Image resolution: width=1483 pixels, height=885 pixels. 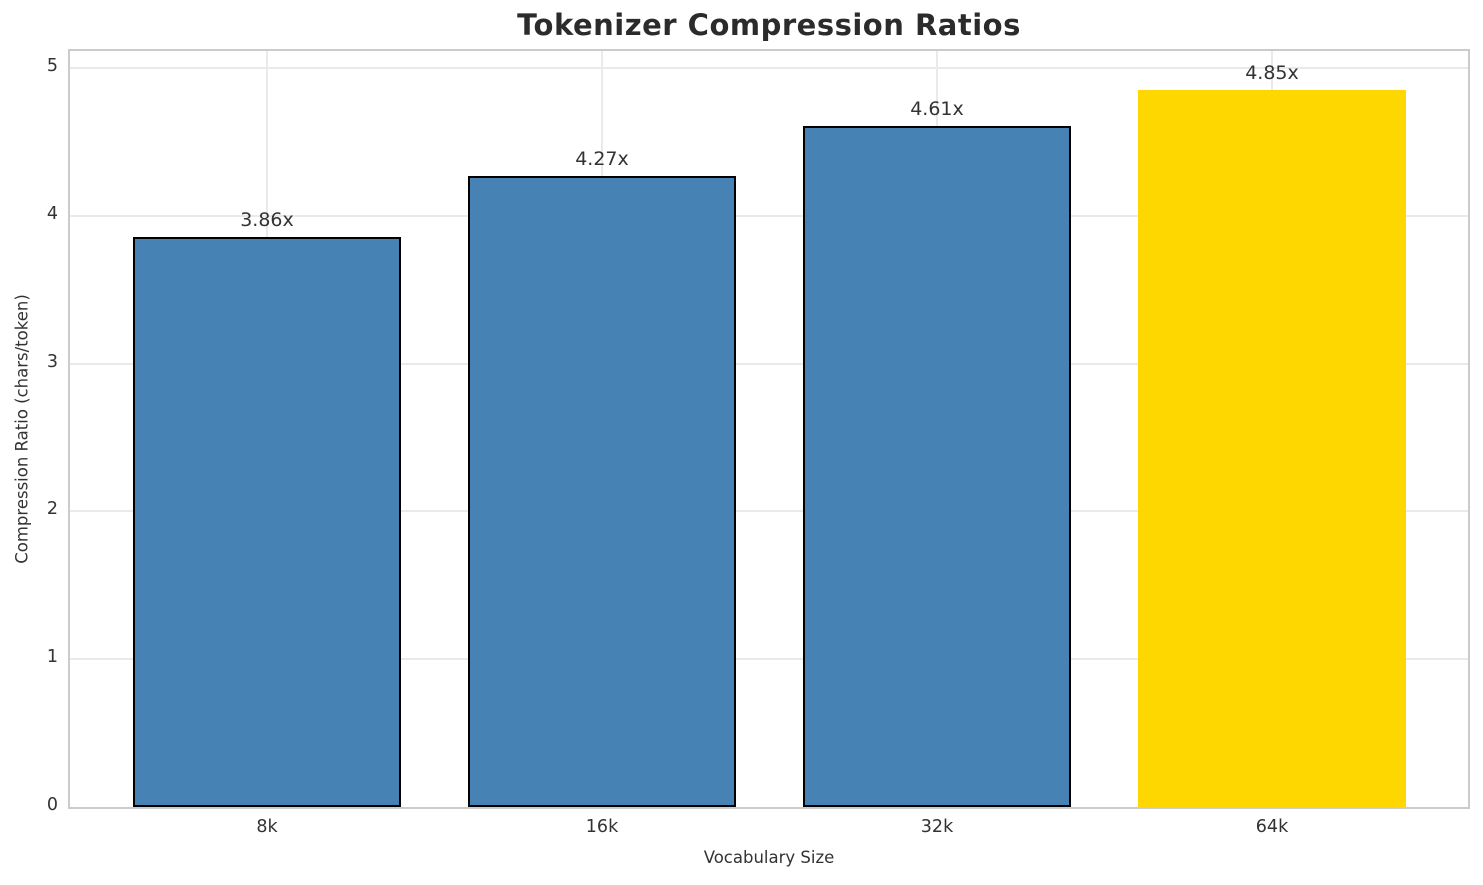 I want to click on ytick-label-1: 1, so click(x=52, y=657).